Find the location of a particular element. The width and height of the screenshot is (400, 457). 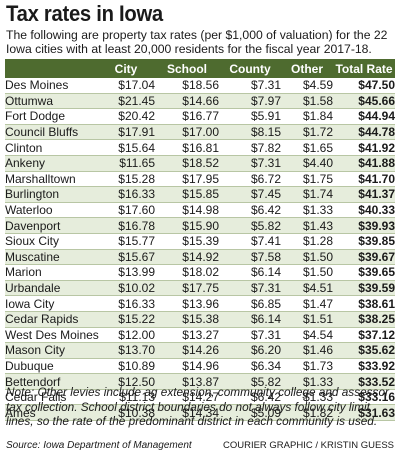

cell-county-rate: $8.15 is located at coordinates (250, 132).